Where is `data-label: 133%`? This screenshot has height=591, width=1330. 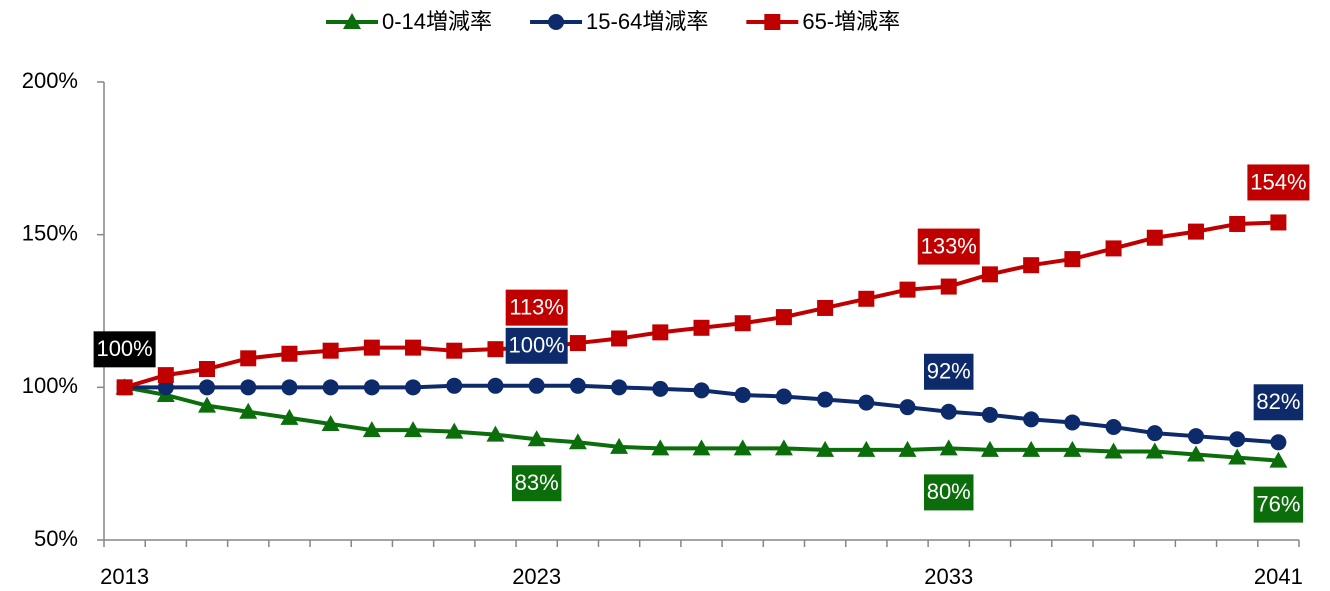
data-label: 133% is located at coordinates (948, 246).